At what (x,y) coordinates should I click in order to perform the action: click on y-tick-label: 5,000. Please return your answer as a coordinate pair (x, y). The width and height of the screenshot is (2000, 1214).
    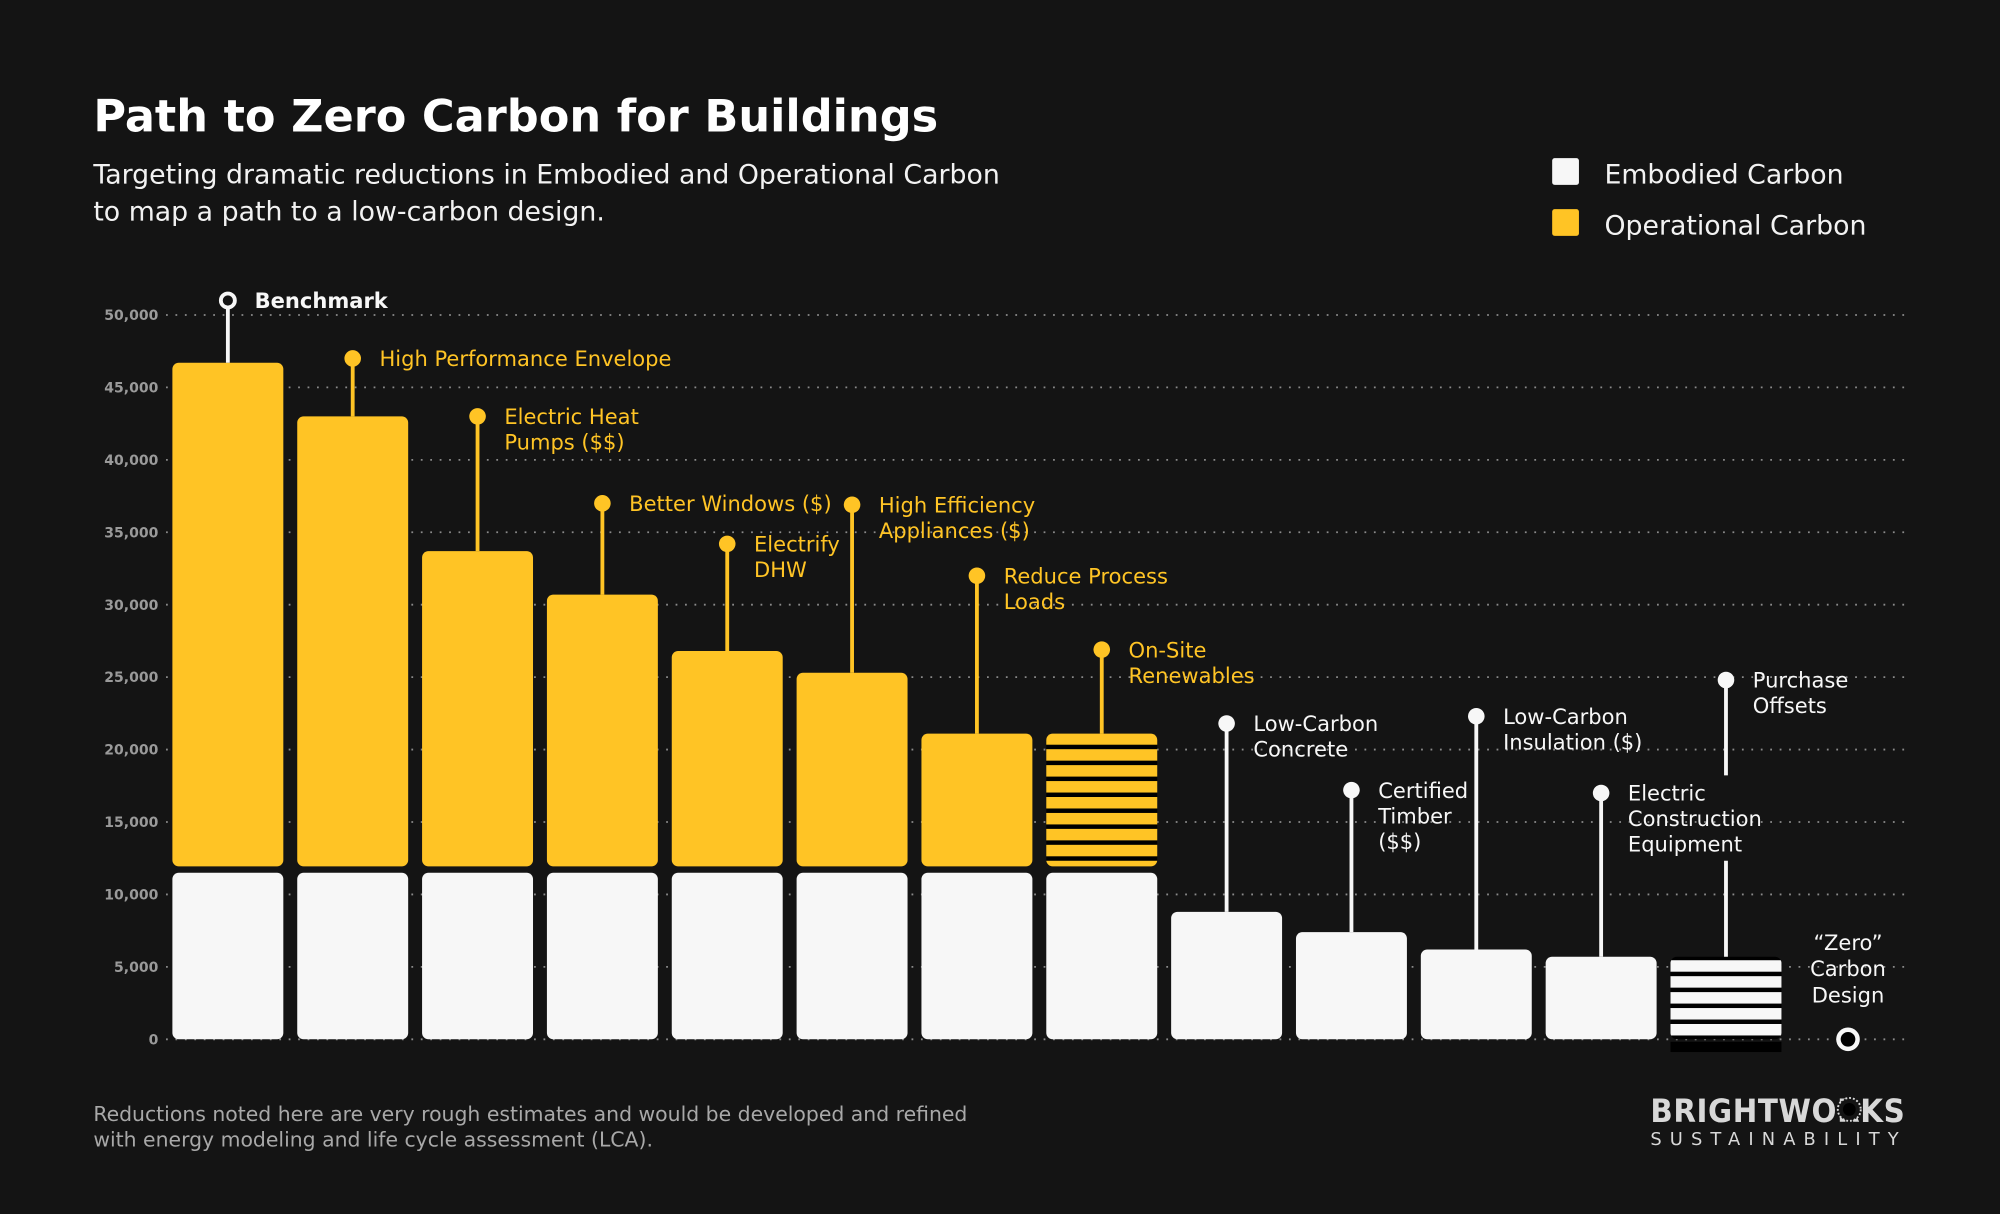
    Looking at the image, I should click on (136, 968).